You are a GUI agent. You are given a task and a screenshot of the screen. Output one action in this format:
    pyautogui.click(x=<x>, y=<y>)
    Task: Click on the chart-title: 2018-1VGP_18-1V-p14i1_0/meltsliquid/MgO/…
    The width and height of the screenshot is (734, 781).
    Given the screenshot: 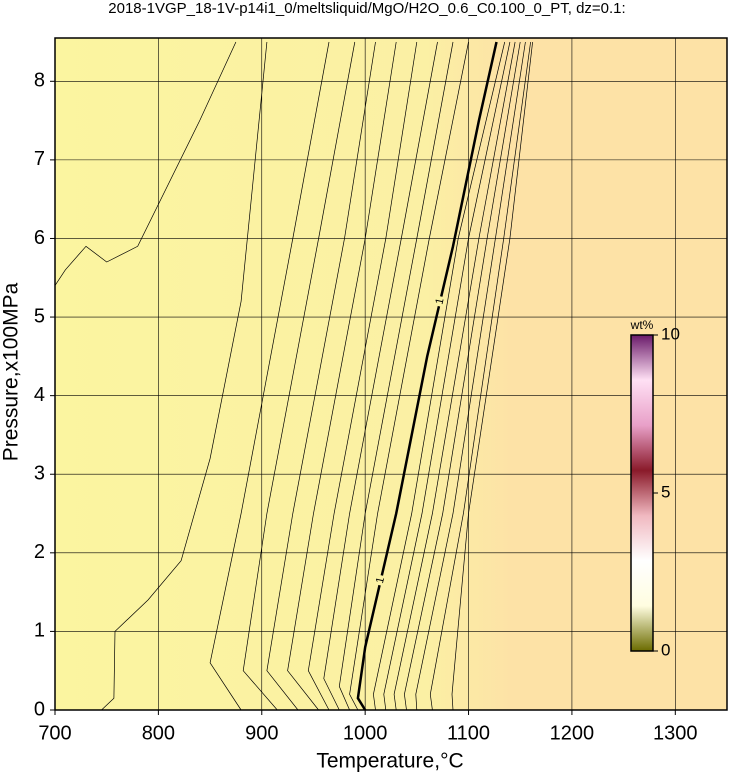 What is the action you would take?
    pyautogui.click(x=366, y=8)
    